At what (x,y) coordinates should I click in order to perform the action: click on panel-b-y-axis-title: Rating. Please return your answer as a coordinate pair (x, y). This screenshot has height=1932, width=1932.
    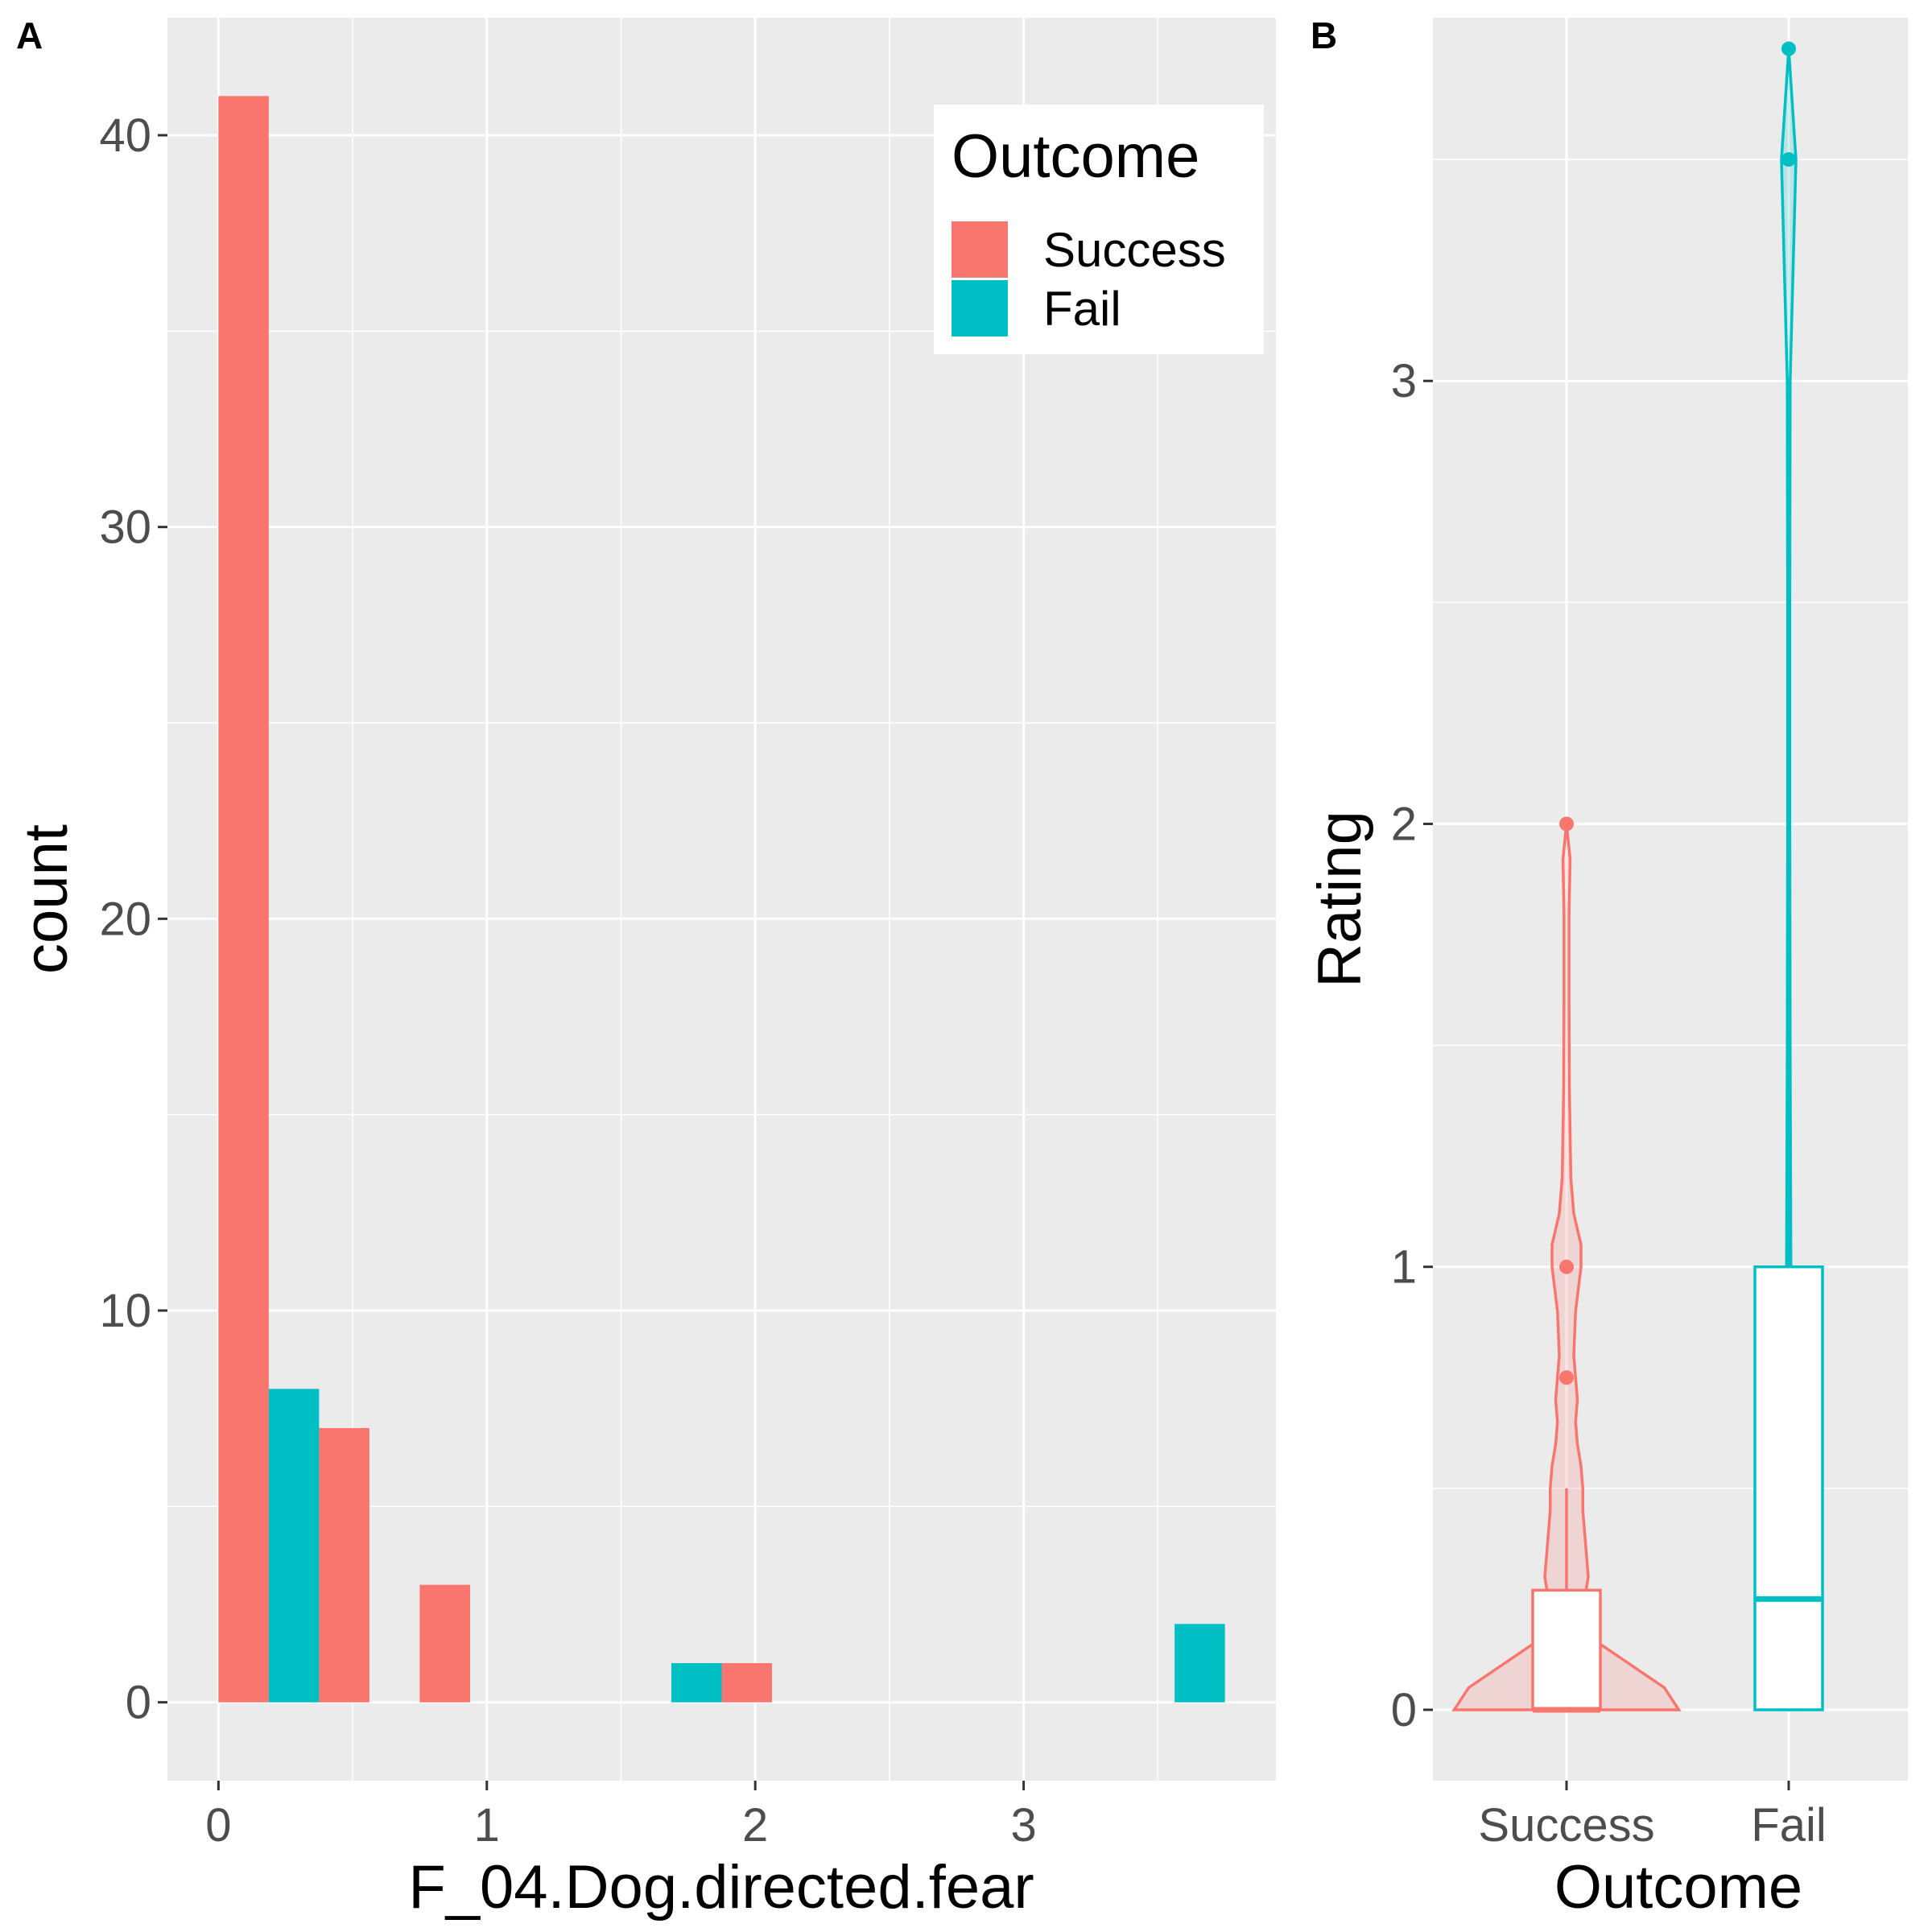
    Looking at the image, I should click on (1340, 899).